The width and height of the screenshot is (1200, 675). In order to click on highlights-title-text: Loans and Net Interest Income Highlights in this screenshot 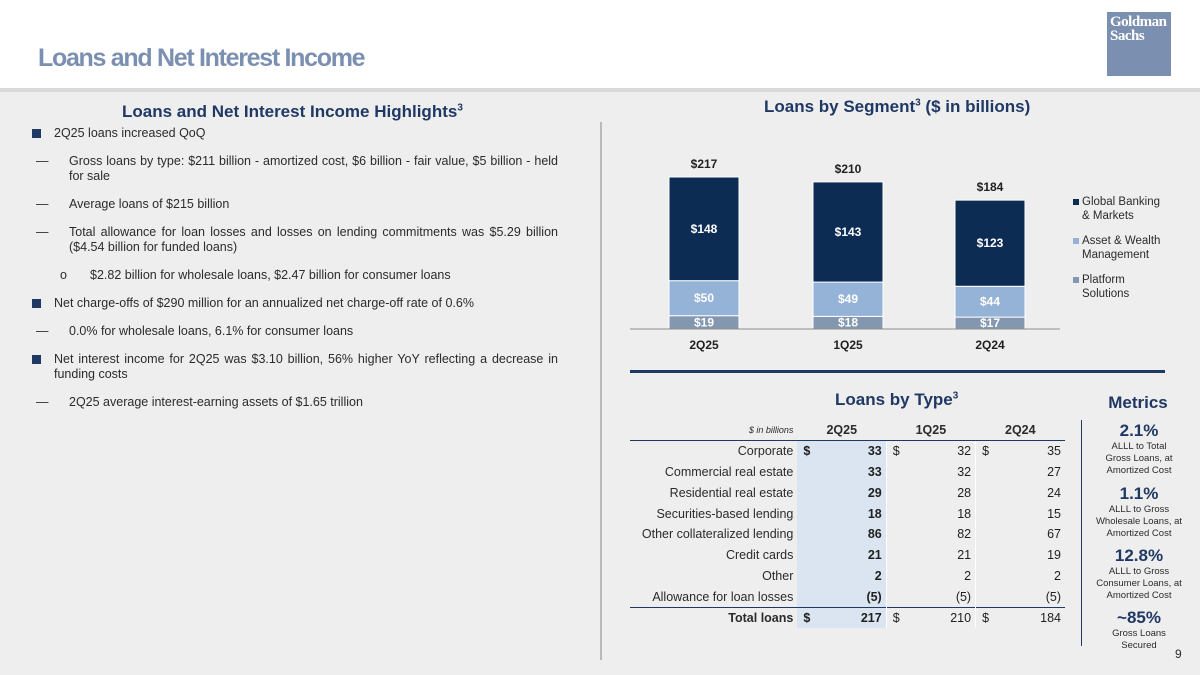, I will do `click(290, 111)`.